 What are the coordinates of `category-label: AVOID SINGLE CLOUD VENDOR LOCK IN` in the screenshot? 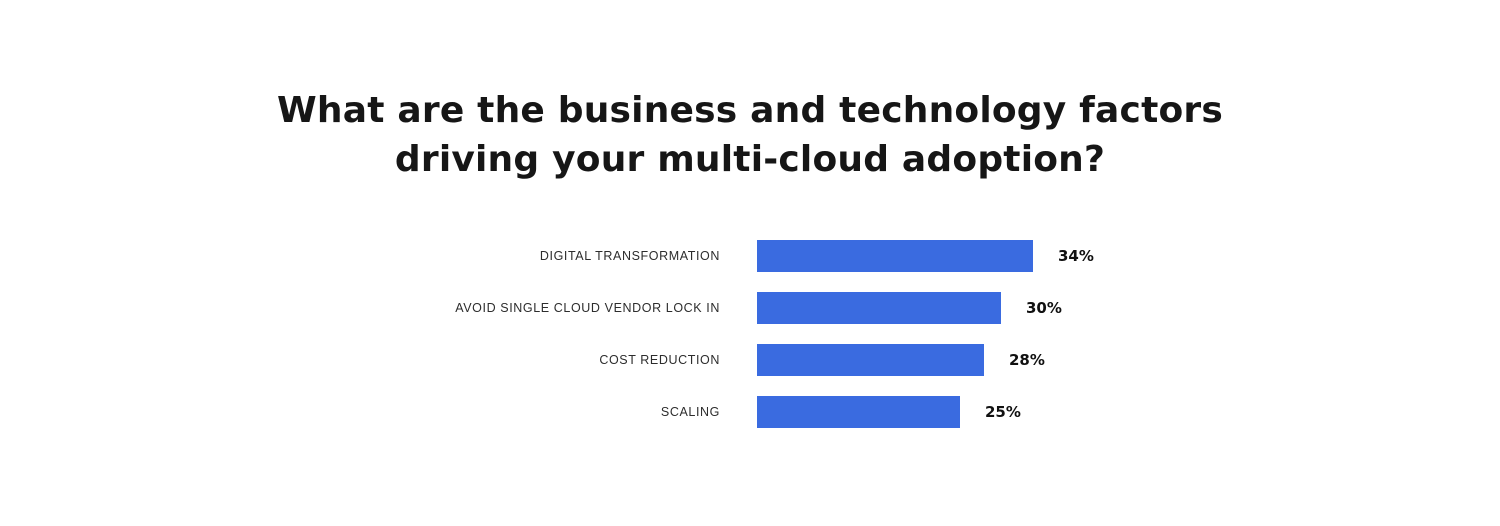 It's located at (587, 308).